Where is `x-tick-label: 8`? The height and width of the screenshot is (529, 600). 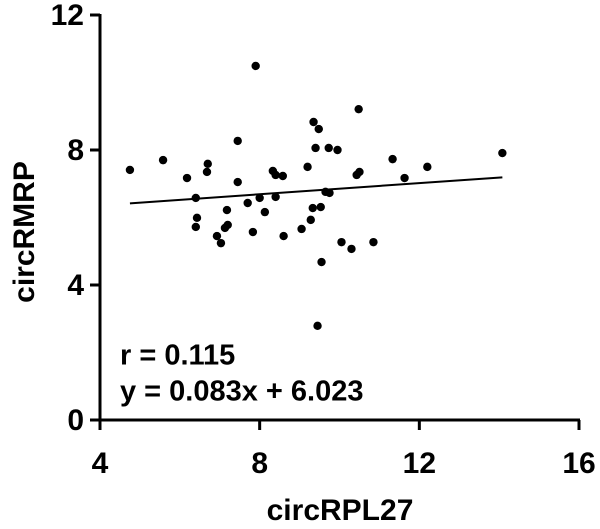 x-tick-label: 8 is located at coordinates (259, 463).